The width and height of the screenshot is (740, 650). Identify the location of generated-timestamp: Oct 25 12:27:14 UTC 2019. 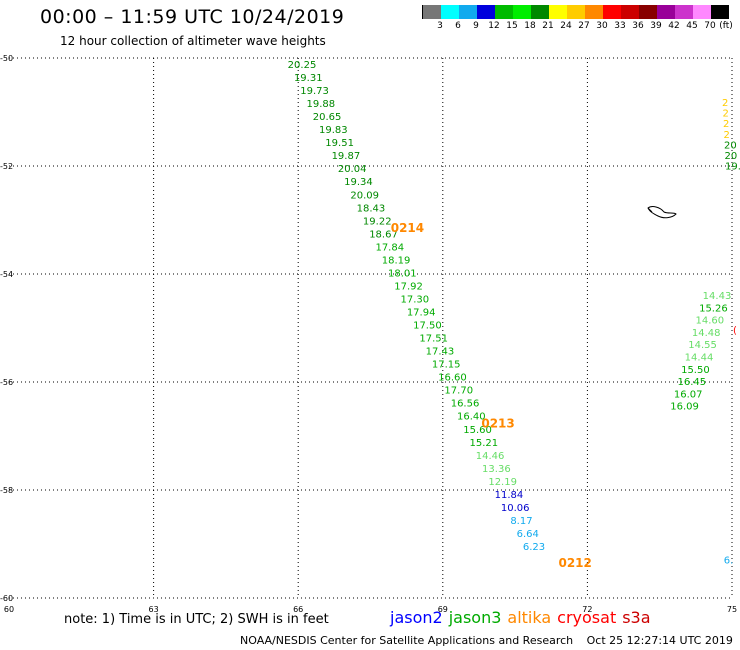
(659, 640).